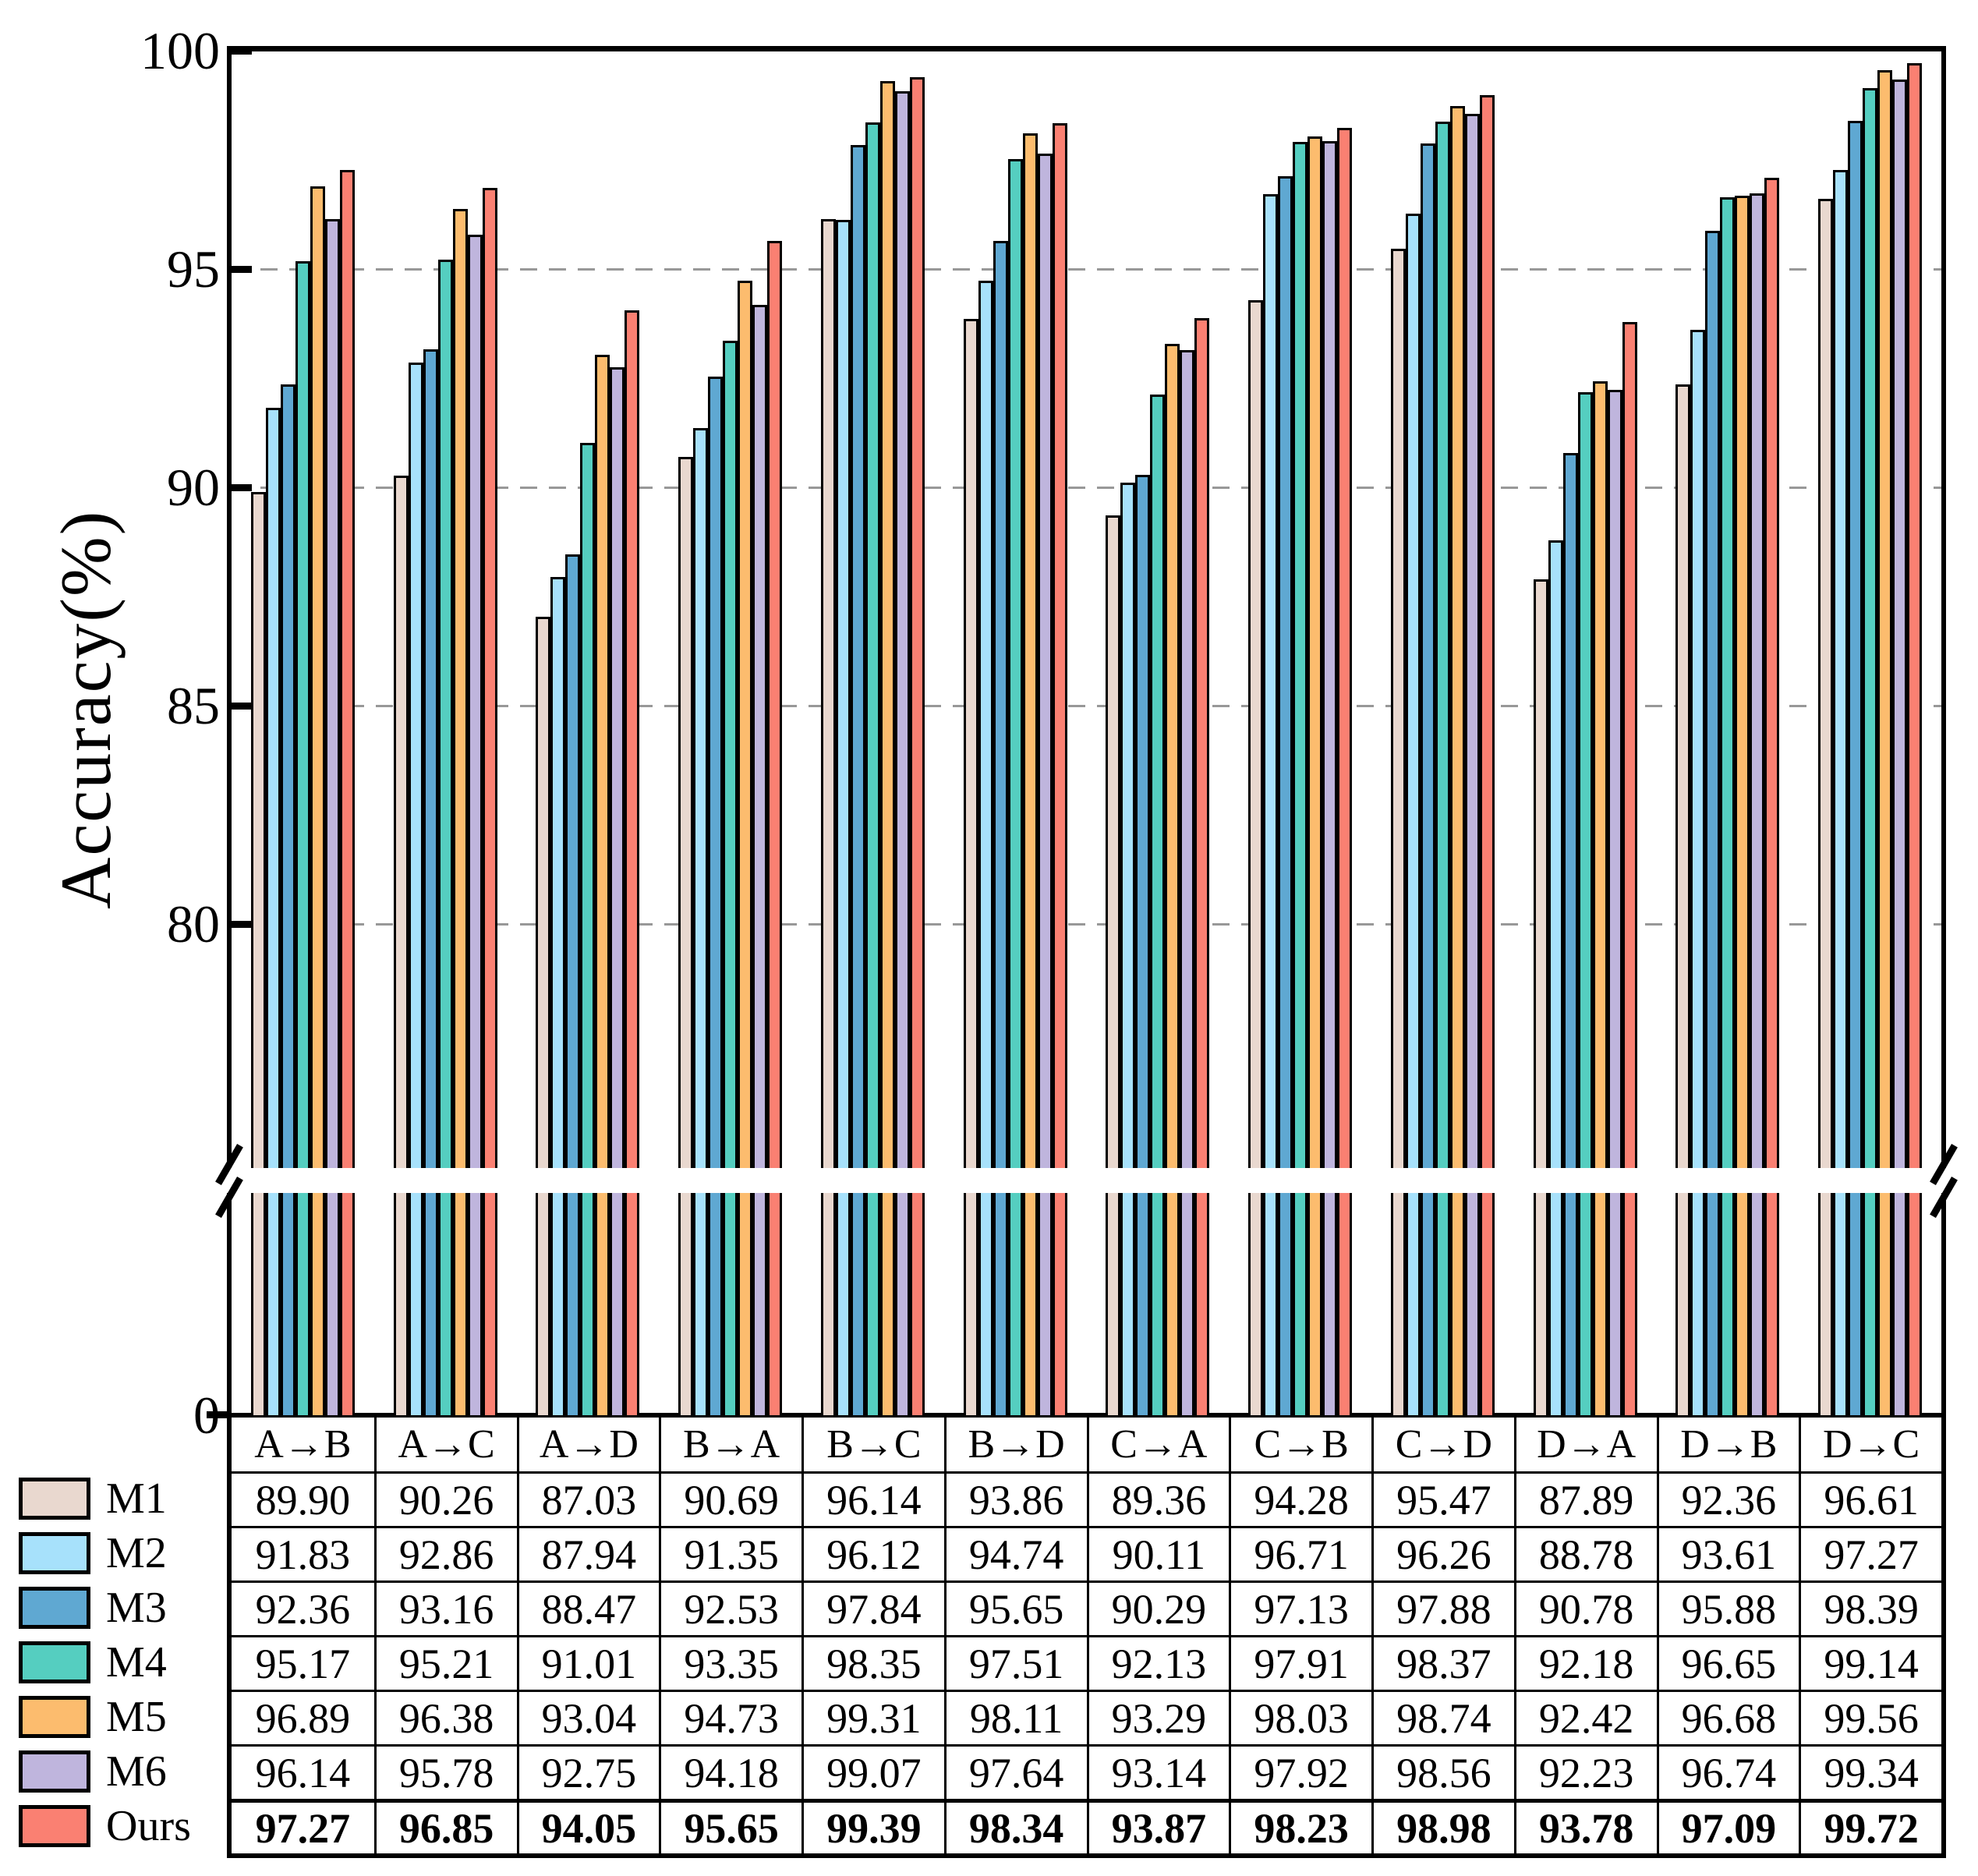 The height and width of the screenshot is (1876, 1978). What do you see at coordinates (1300, 1826) in the screenshot?
I see `table-cell-Ours-8: 98.23` at bounding box center [1300, 1826].